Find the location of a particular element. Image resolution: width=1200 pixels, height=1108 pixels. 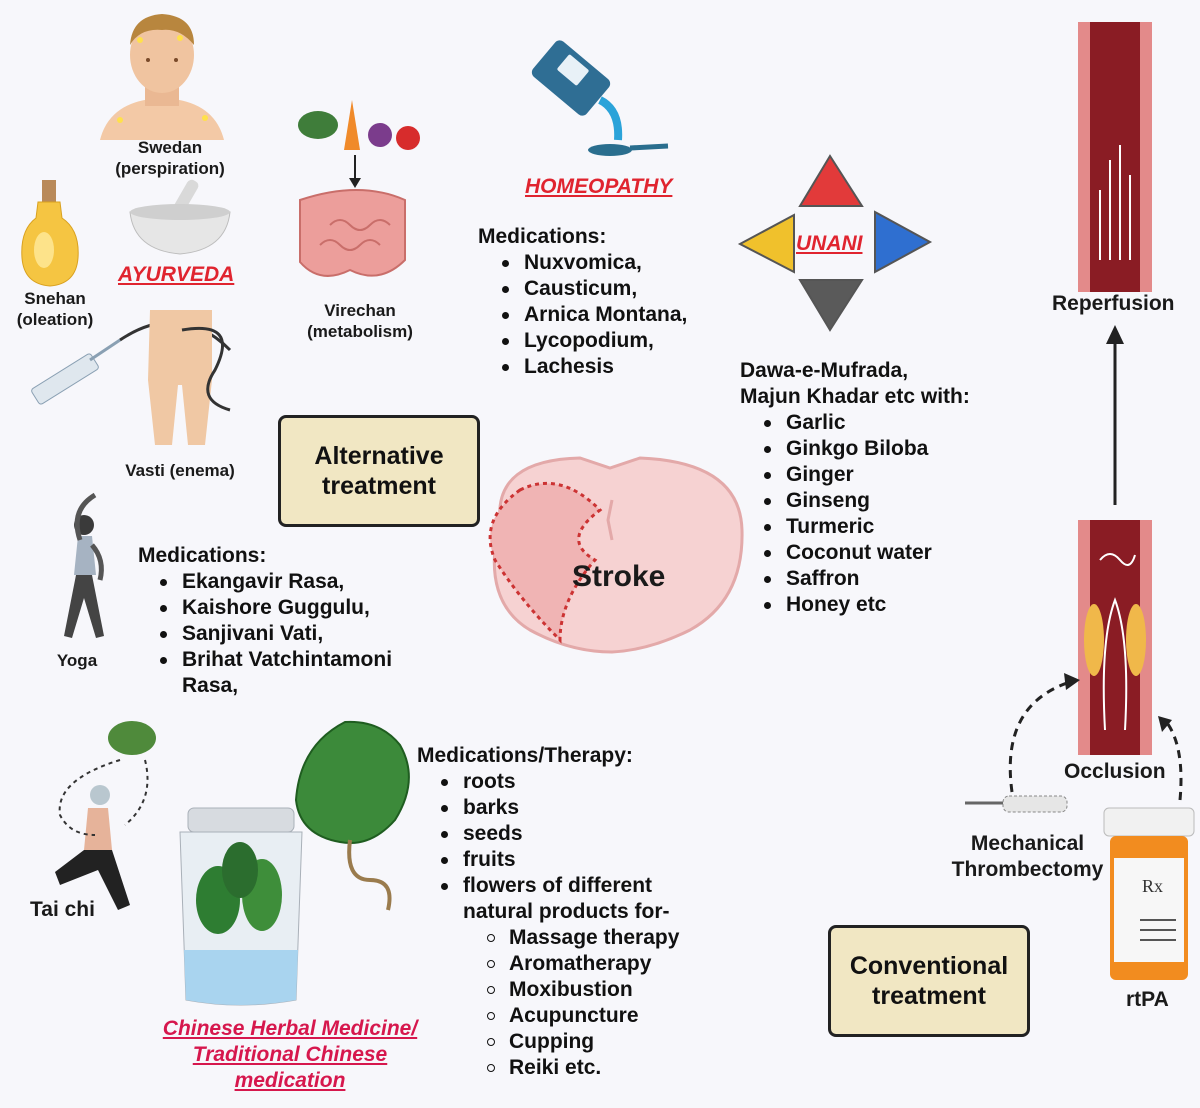

ayurveda-title: AYURVEDA is located at coordinates (176, 274).